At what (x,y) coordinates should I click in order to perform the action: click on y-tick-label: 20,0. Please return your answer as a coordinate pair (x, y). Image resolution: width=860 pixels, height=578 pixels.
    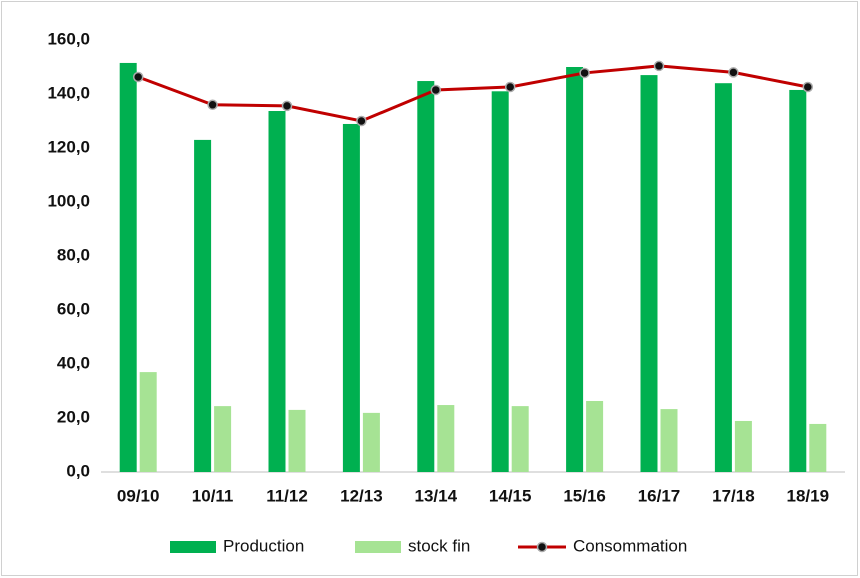
    Looking at the image, I should click on (73, 416).